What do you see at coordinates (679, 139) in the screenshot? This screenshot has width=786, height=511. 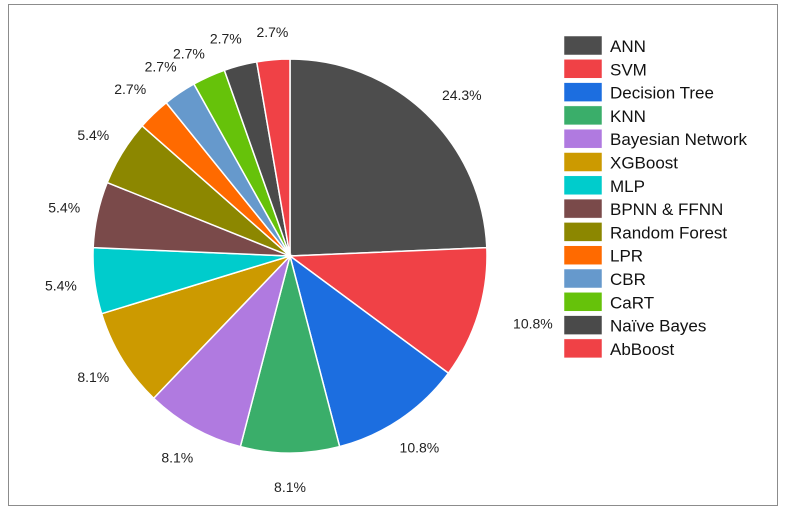 I see `legend-label-bayesian-network: Bayesian Network` at bounding box center [679, 139].